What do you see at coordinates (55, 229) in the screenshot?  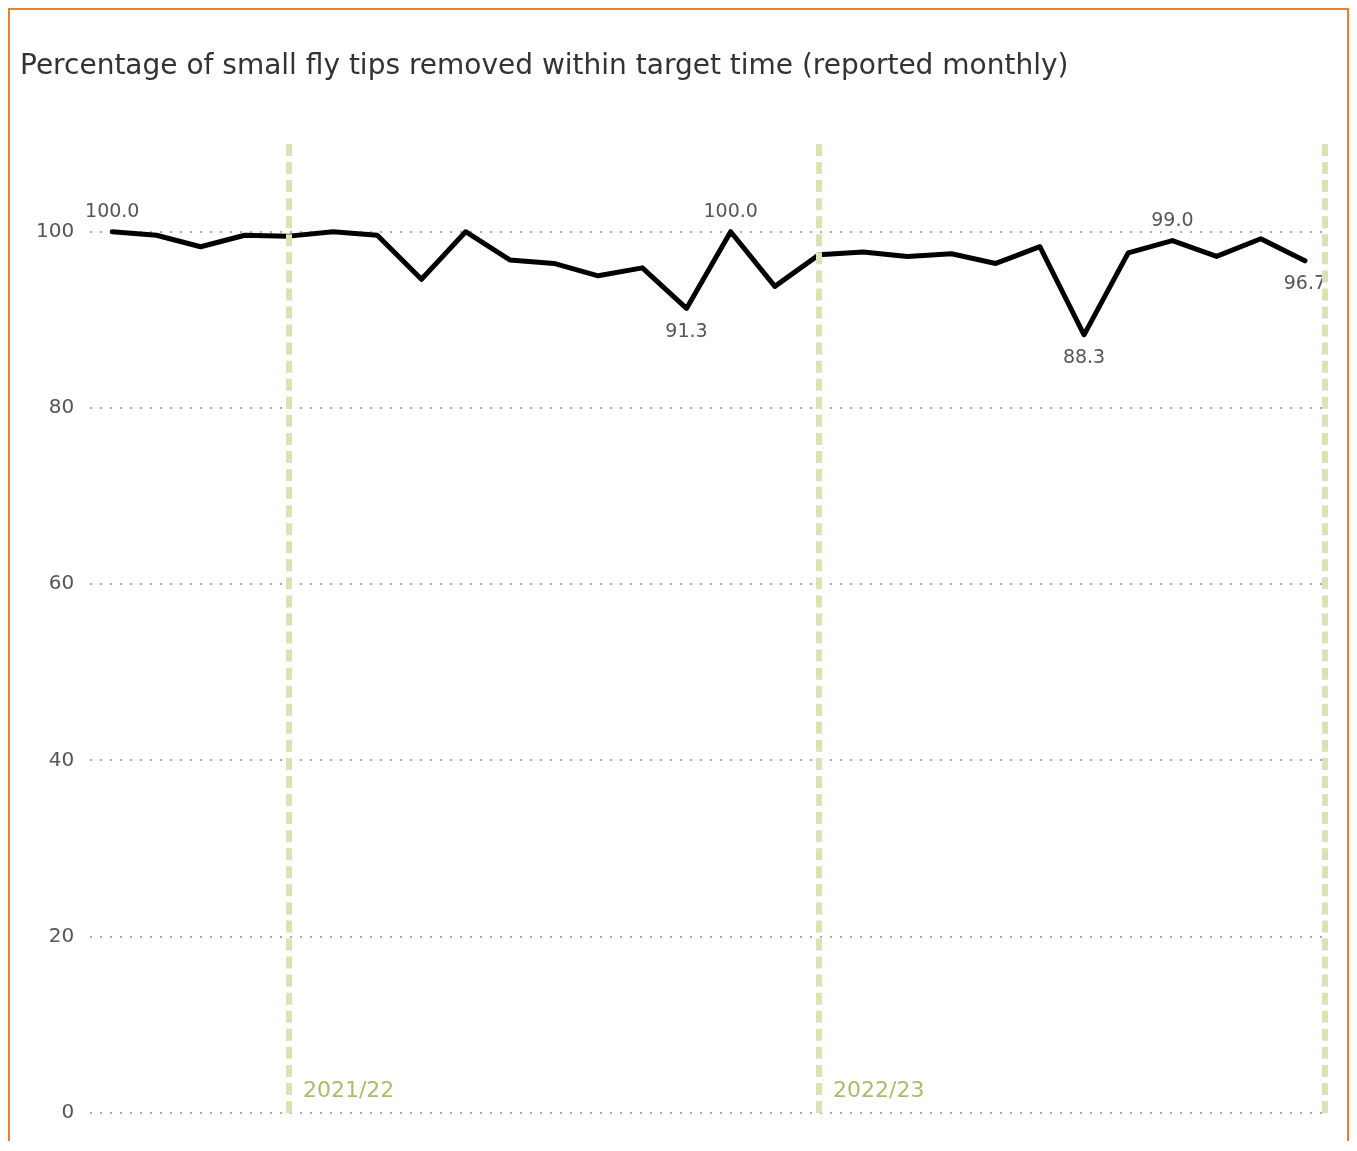 I see `y-tick-label: 100` at bounding box center [55, 229].